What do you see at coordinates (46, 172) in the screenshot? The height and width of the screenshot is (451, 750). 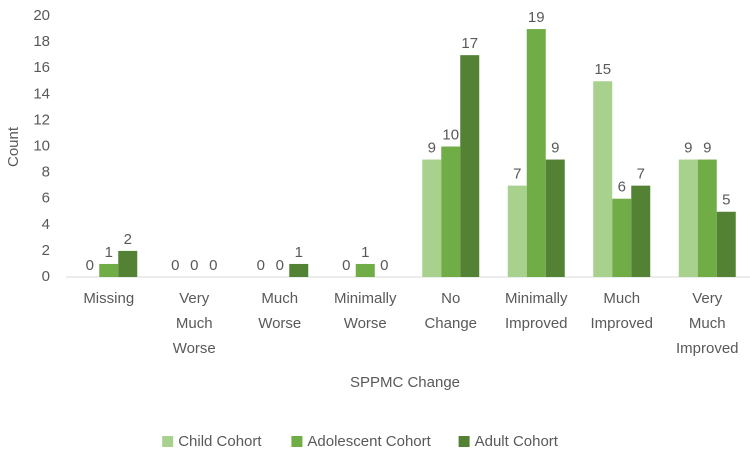 I see `y-tick-label: 8` at bounding box center [46, 172].